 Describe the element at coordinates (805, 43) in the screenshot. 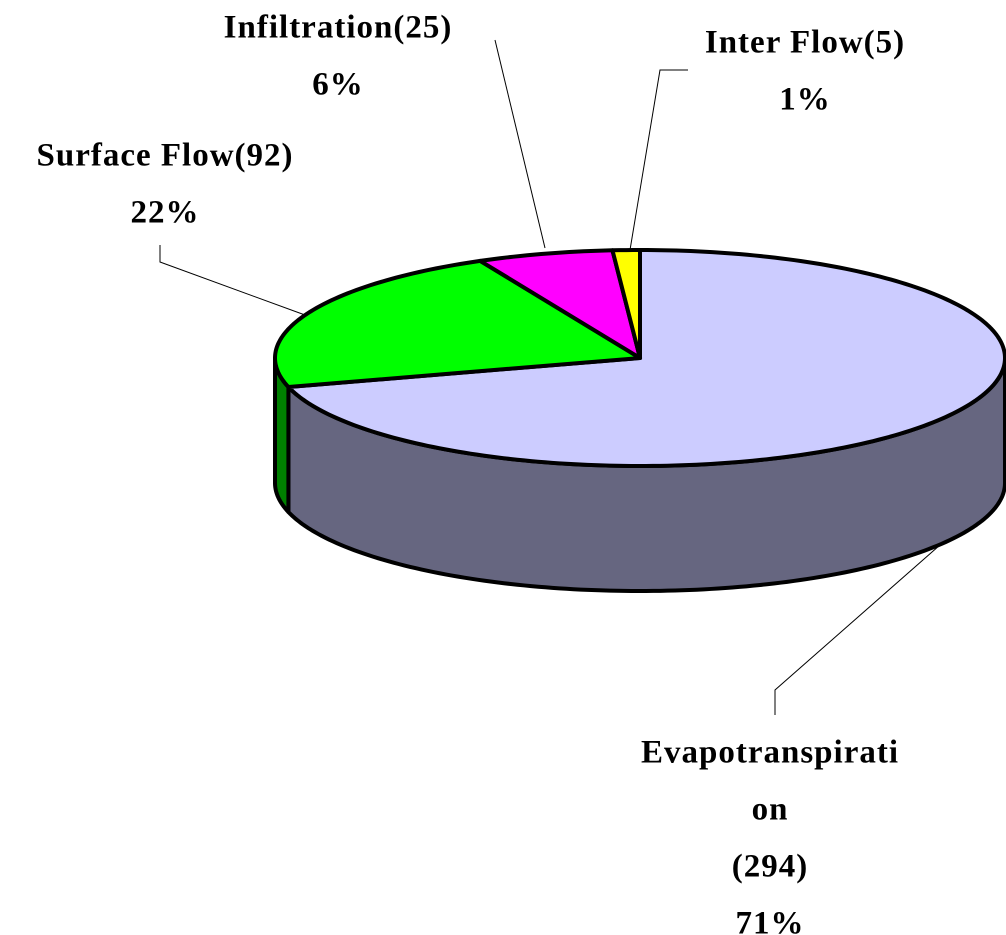

I see `slice-label: Inter Flow(5)` at that location.